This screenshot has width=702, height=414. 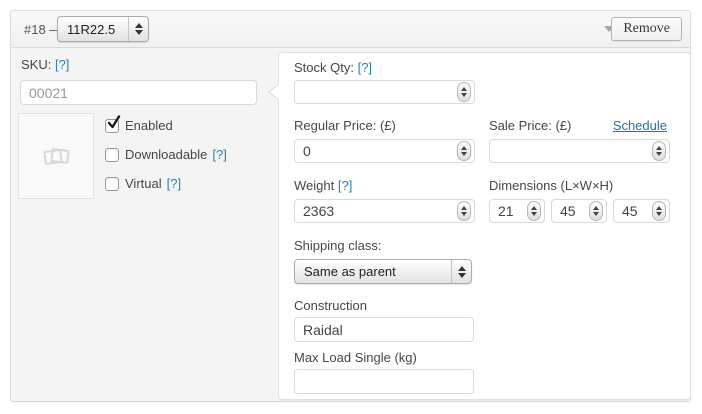 I want to click on sku-label: SKU: [?], so click(x=45, y=64).